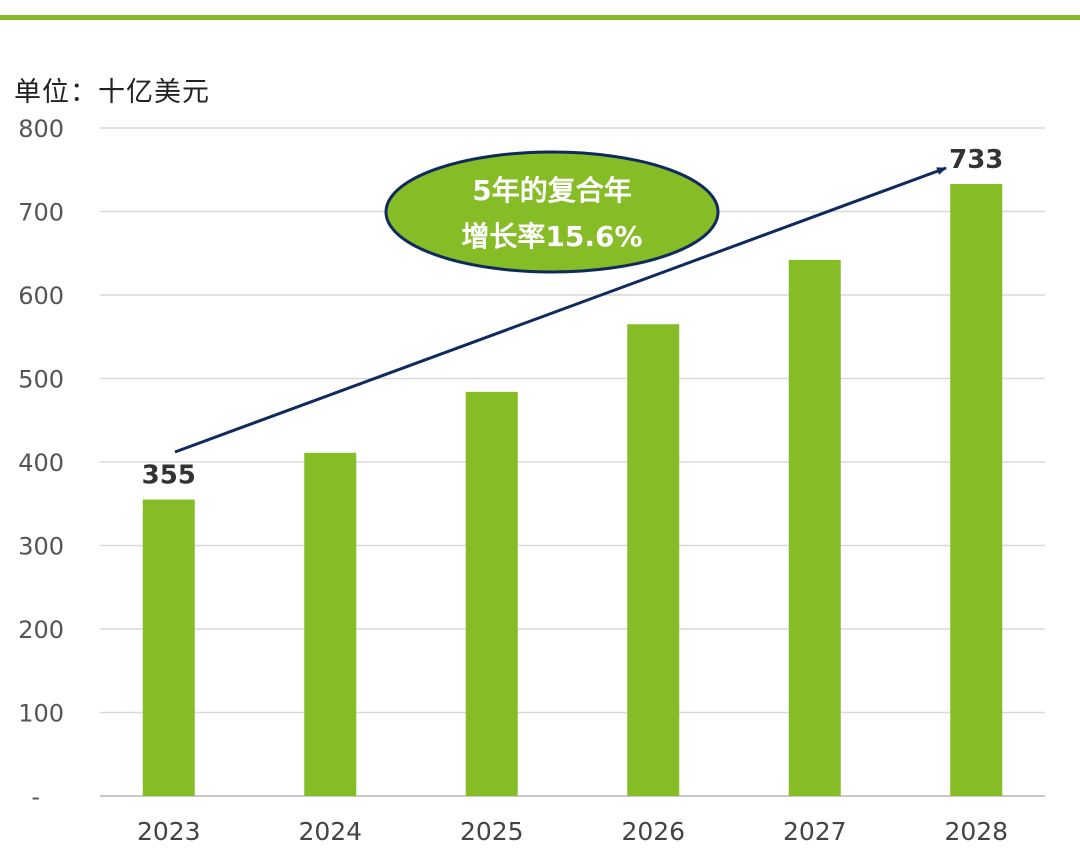 The image size is (1080, 863). I want to click on data-label: 355, so click(169, 476).